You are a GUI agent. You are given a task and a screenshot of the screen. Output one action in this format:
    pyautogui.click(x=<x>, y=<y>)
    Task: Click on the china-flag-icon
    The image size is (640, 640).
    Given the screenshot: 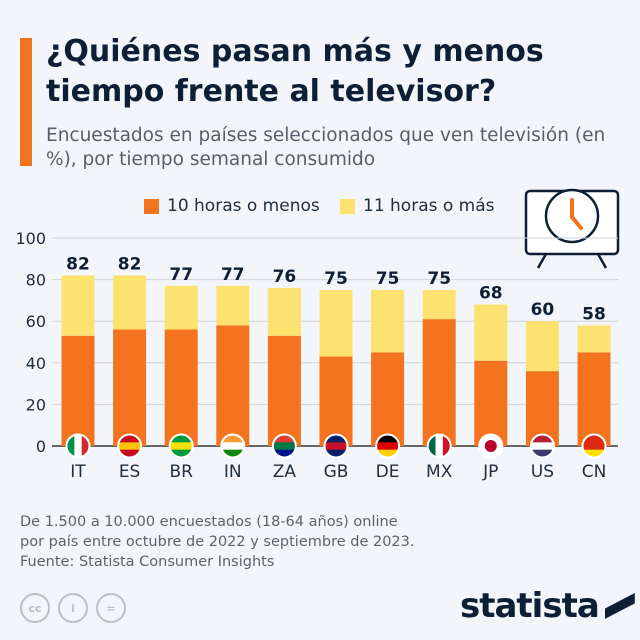 What is the action you would take?
    pyautogui.click(x=594, y=446)
    